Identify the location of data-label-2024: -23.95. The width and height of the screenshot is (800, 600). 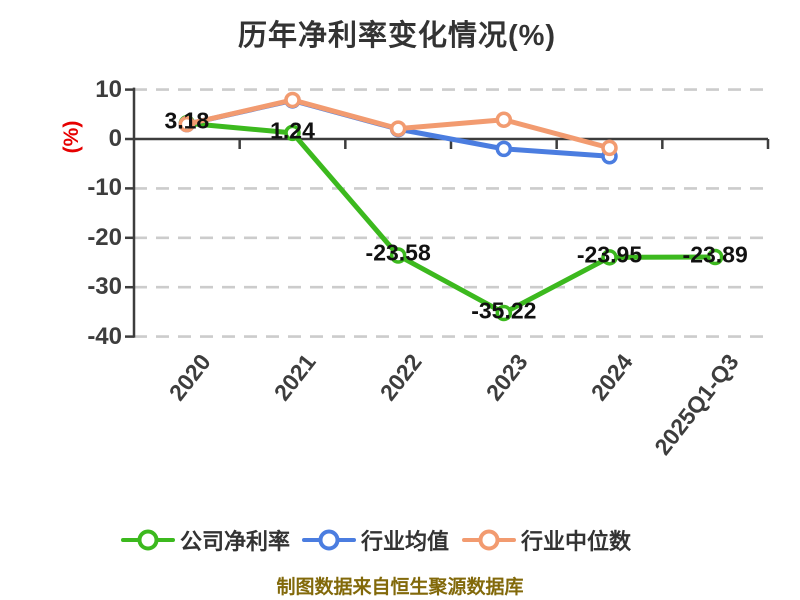
(609, 254).